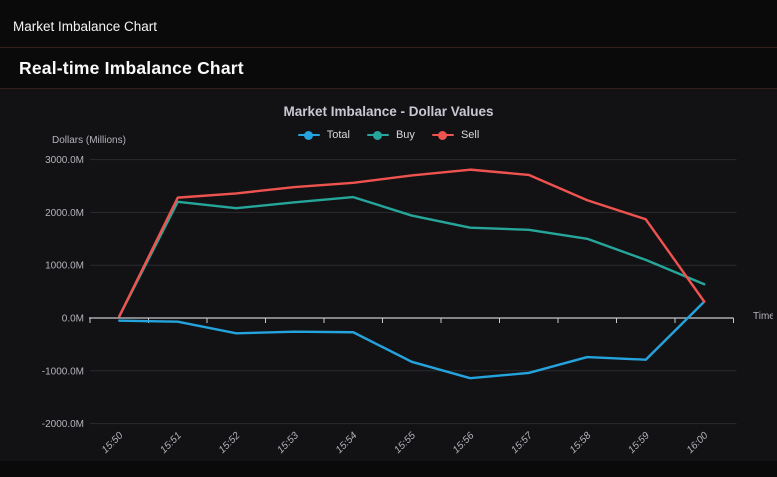 The width and height of the screenshot is (777, 477). Describe the element at coordinates (64, 160) in the screenshot. I see `y-tick-label: 3000.0M` at that location.